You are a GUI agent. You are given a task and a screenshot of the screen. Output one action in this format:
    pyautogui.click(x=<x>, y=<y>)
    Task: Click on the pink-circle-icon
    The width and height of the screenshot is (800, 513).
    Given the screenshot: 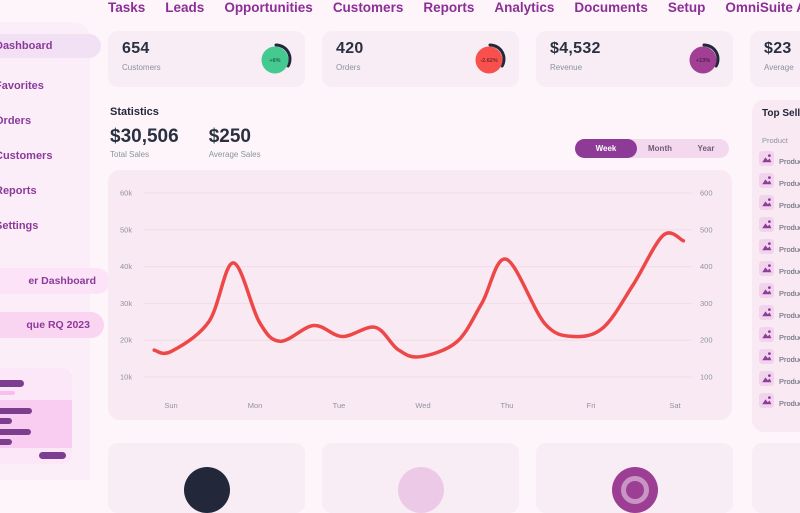 What is the action you would take?
    pyautogui.click(x=420, y=490)
    